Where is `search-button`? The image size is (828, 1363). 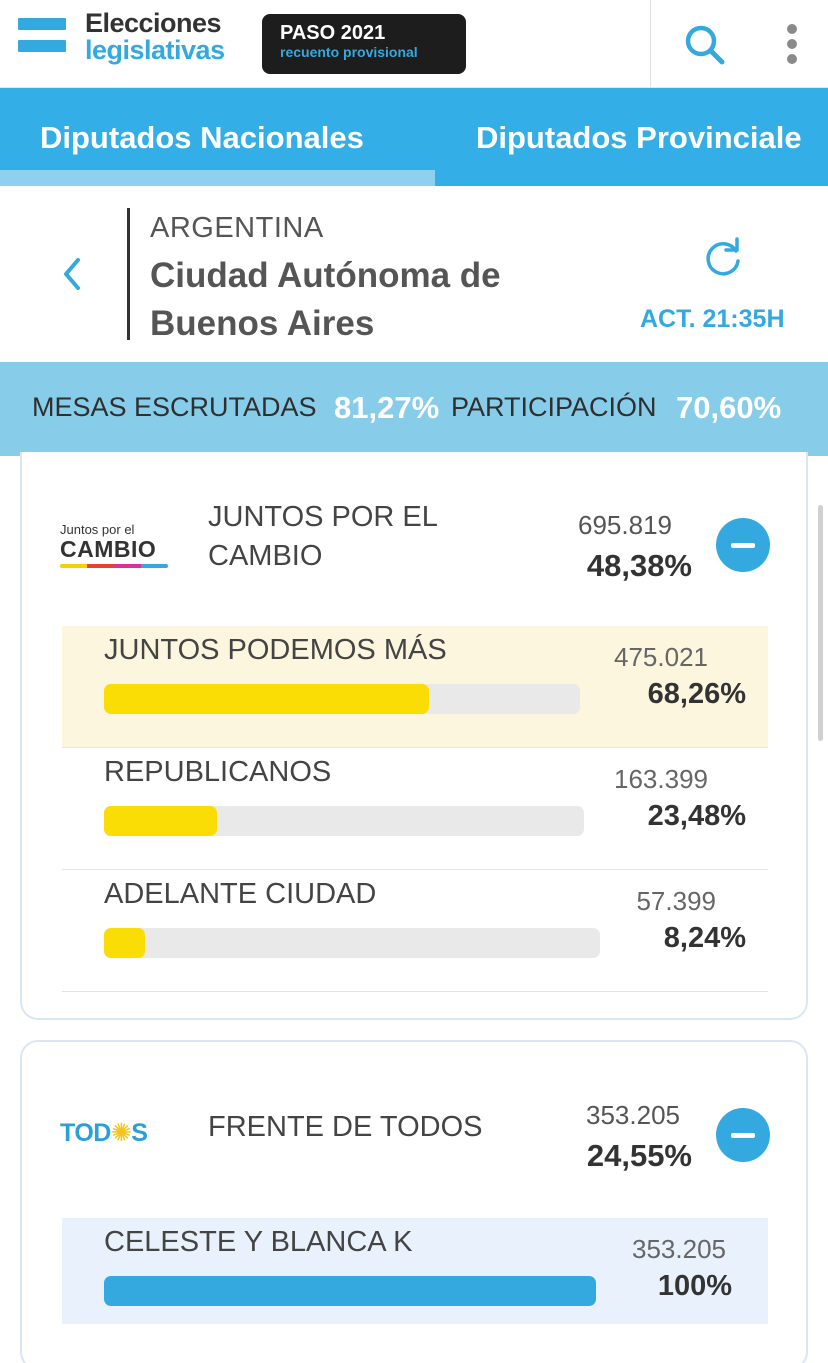 search-button is located at coordinates (704, 44).